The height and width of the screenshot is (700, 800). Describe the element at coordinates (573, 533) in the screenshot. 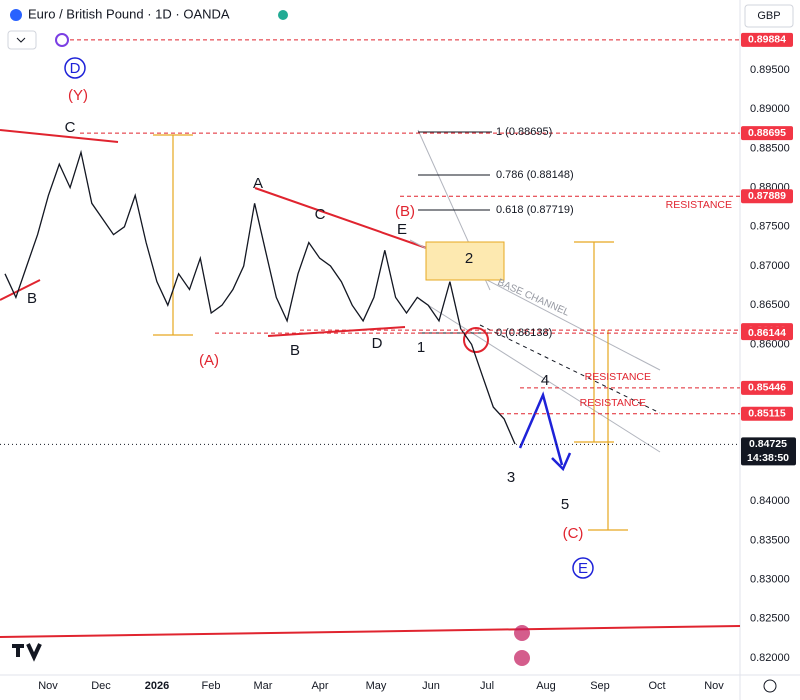

I see `wave-label: (C)` at that location.